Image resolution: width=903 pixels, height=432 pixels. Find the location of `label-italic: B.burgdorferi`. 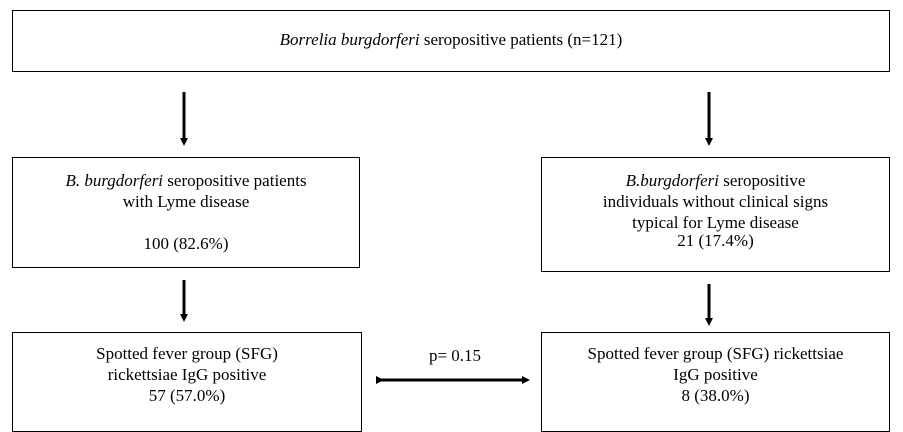

label-italic: B.burgdorferi is located at coordinates (672, 180).